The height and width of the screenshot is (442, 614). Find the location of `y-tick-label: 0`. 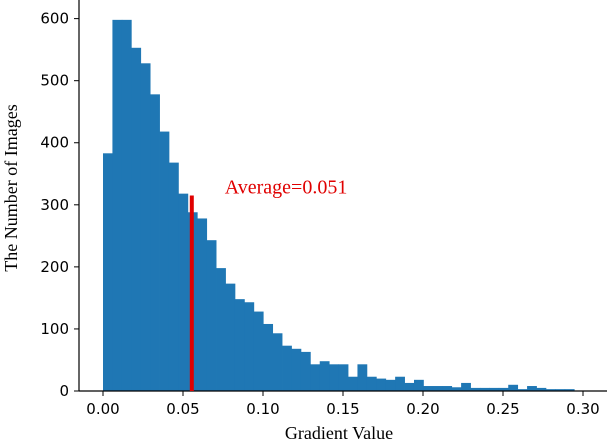

y-tick-label: 0 is located at coordinates (64, 391).